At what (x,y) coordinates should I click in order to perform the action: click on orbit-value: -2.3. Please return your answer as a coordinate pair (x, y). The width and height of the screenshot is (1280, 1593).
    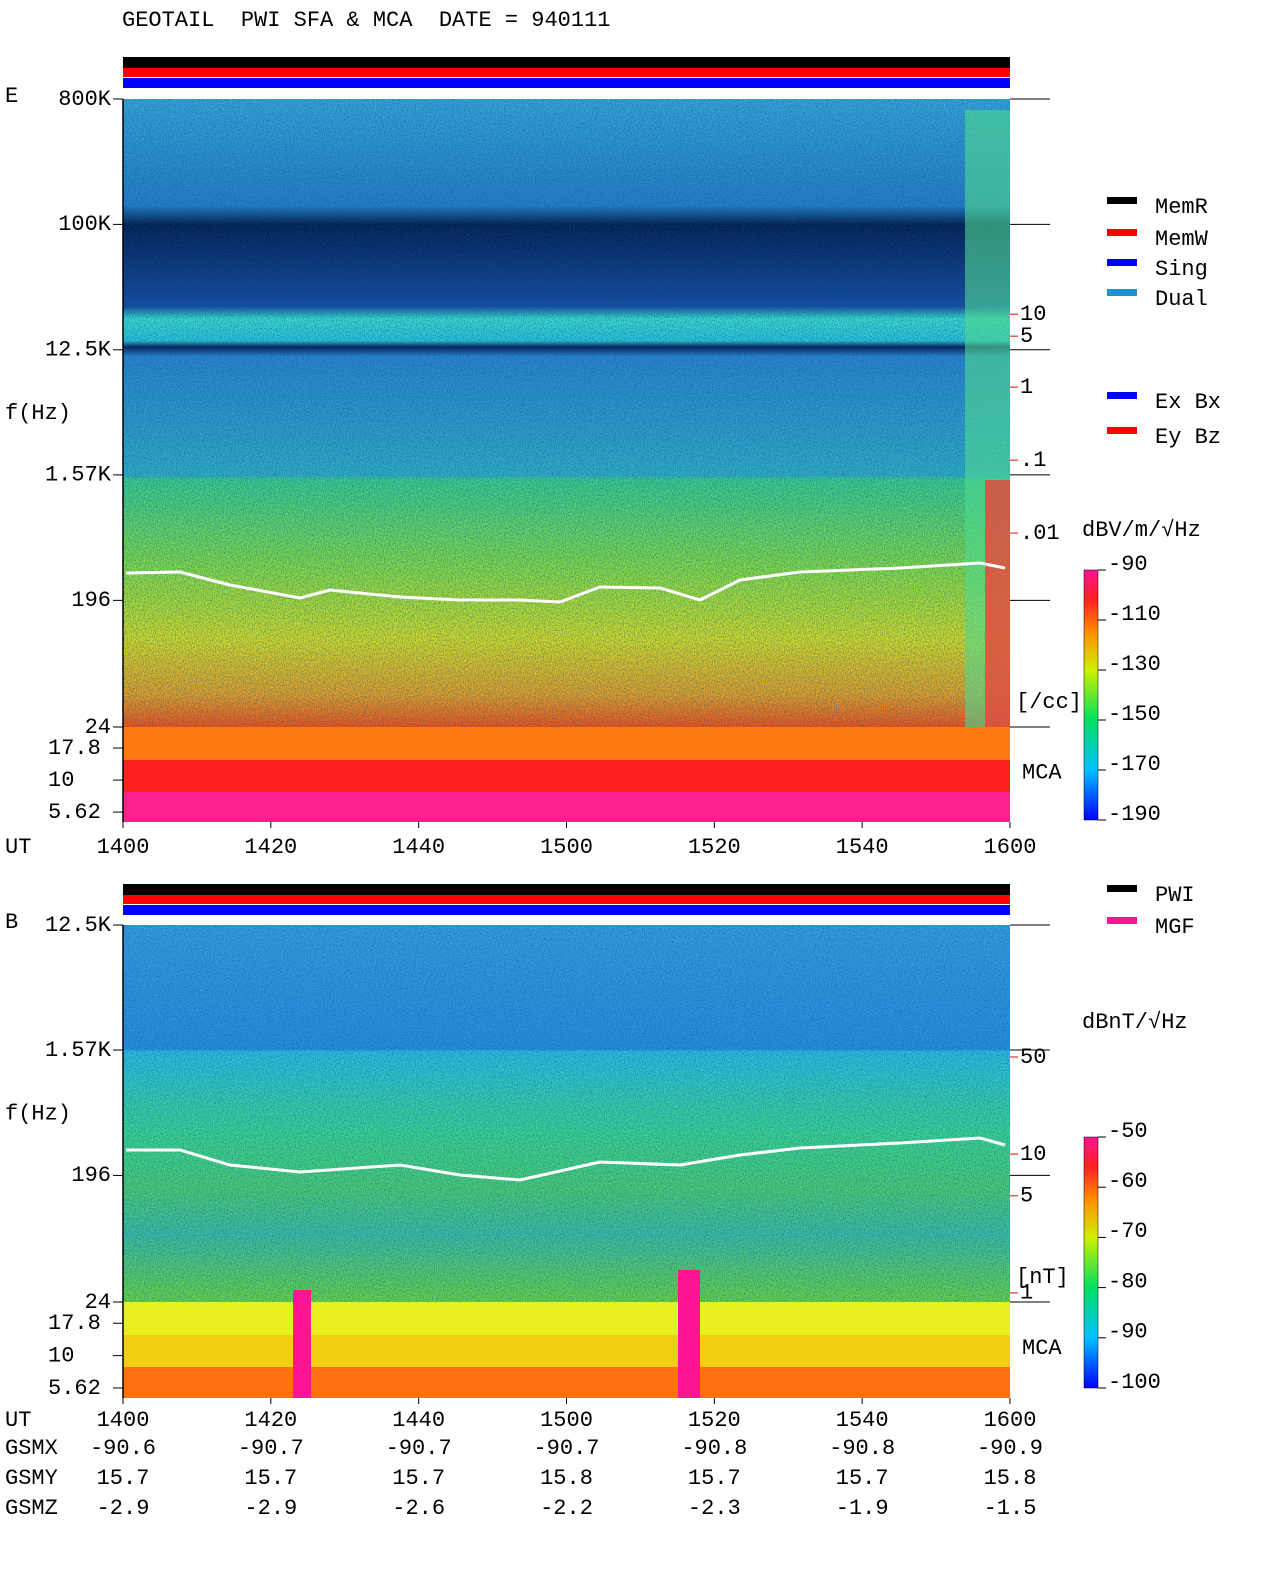
    Looking at the image, I should click on (714, 1508).